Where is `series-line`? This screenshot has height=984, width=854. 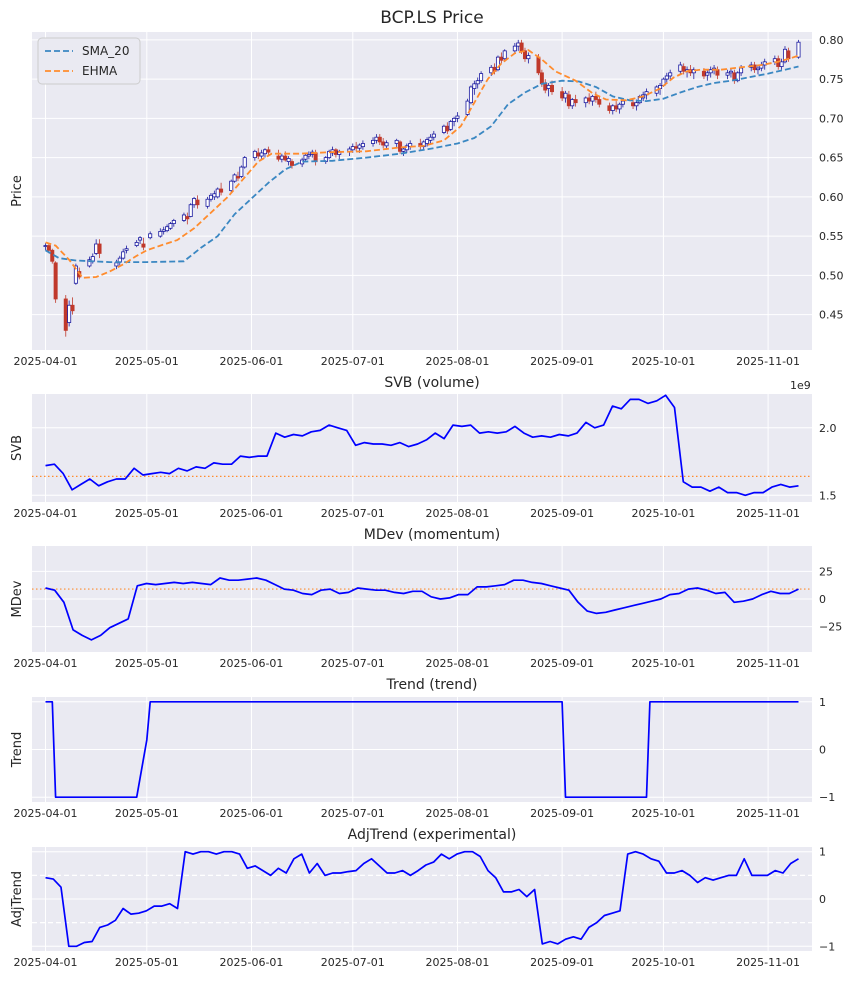
series-line is located at coordinates (422, 609).